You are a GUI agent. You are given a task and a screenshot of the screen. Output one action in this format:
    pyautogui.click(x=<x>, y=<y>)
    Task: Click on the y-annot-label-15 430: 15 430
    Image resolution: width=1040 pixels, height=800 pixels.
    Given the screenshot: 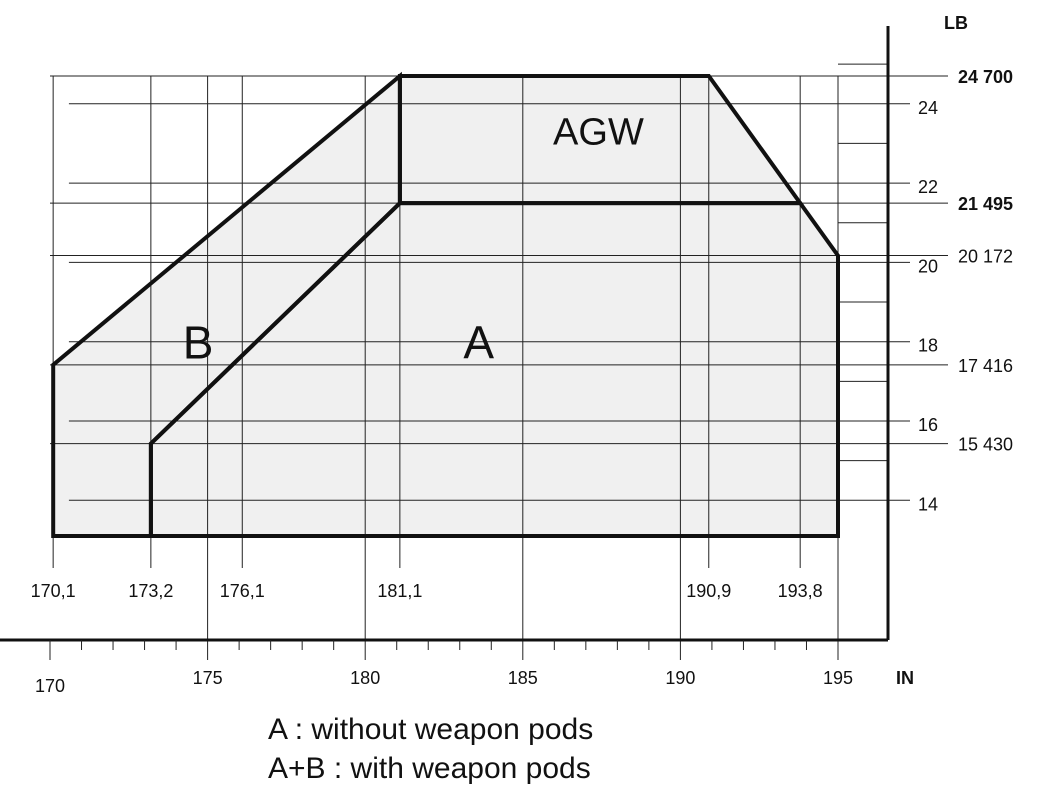 What is the action you would take?
    pyautogui.click(x=985, y=445)
    